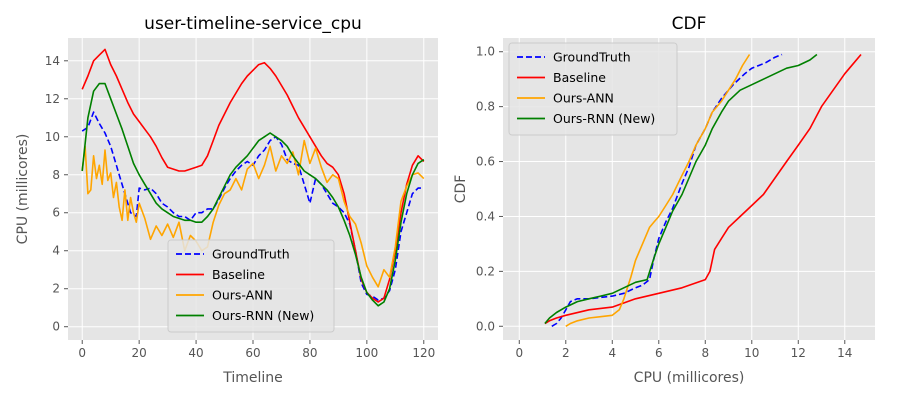  I want to click on y-tick-label: 4, so click(56, 251).